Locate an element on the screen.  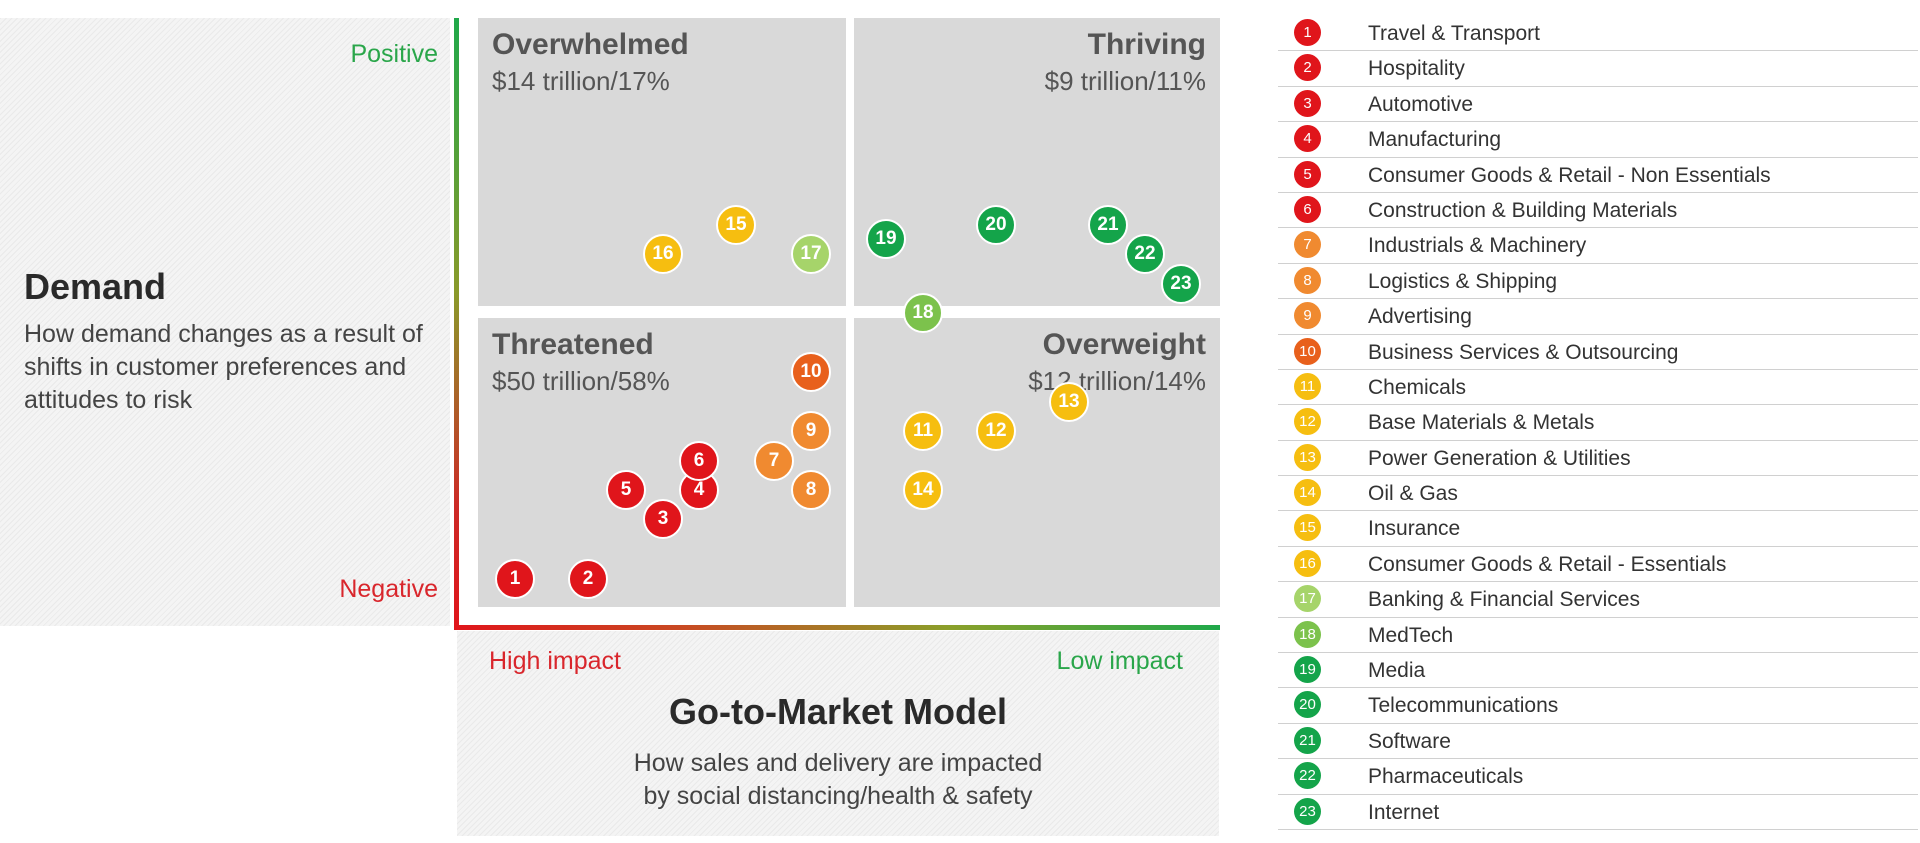
legend-item-22: 22 Pharmaceuticals is located at coordinates (1598, 777).